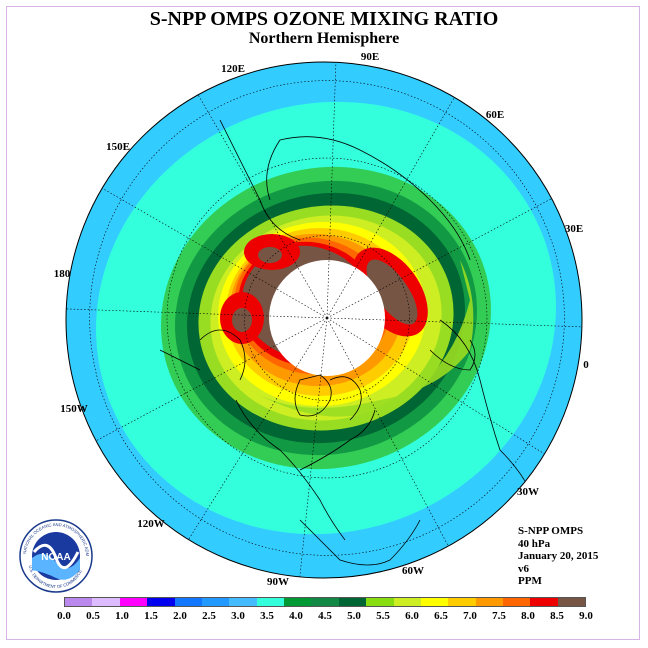 The image size is (648, 648). I want to click on info-line: S-NPP OMPS, so click(551, 531).